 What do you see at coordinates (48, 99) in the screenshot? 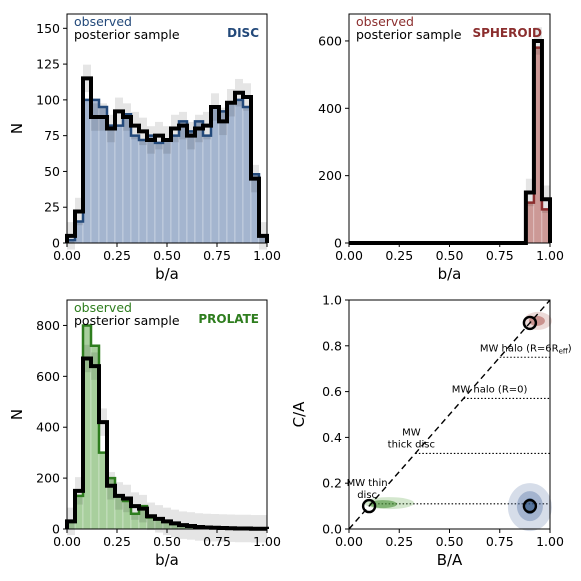
I see `y-tick-label: 100` at bounding box center [48, 99].